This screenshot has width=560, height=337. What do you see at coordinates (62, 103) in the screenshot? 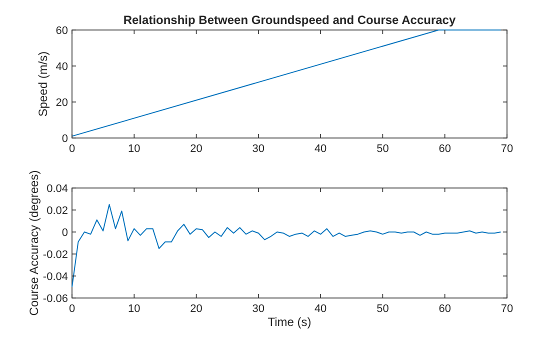
I see `y-tick-label: 20` at bounding box center [62, 103].